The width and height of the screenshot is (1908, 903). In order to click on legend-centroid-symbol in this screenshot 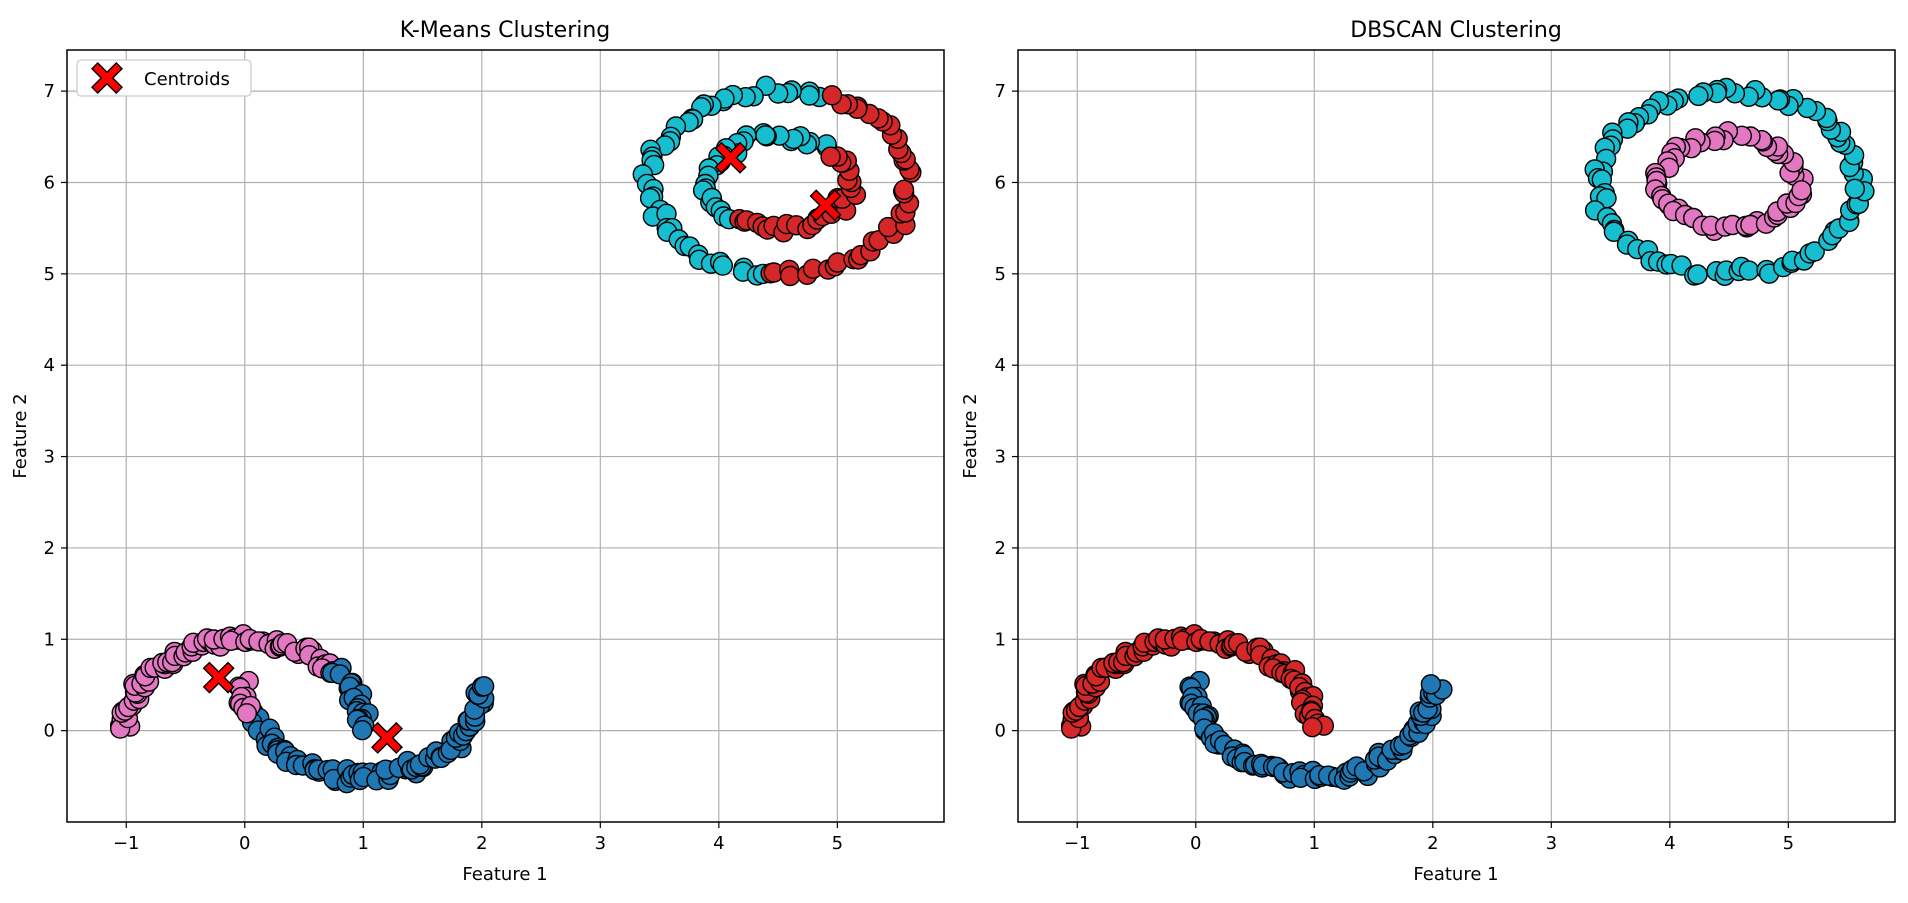, I will do `click(107, 78)`.